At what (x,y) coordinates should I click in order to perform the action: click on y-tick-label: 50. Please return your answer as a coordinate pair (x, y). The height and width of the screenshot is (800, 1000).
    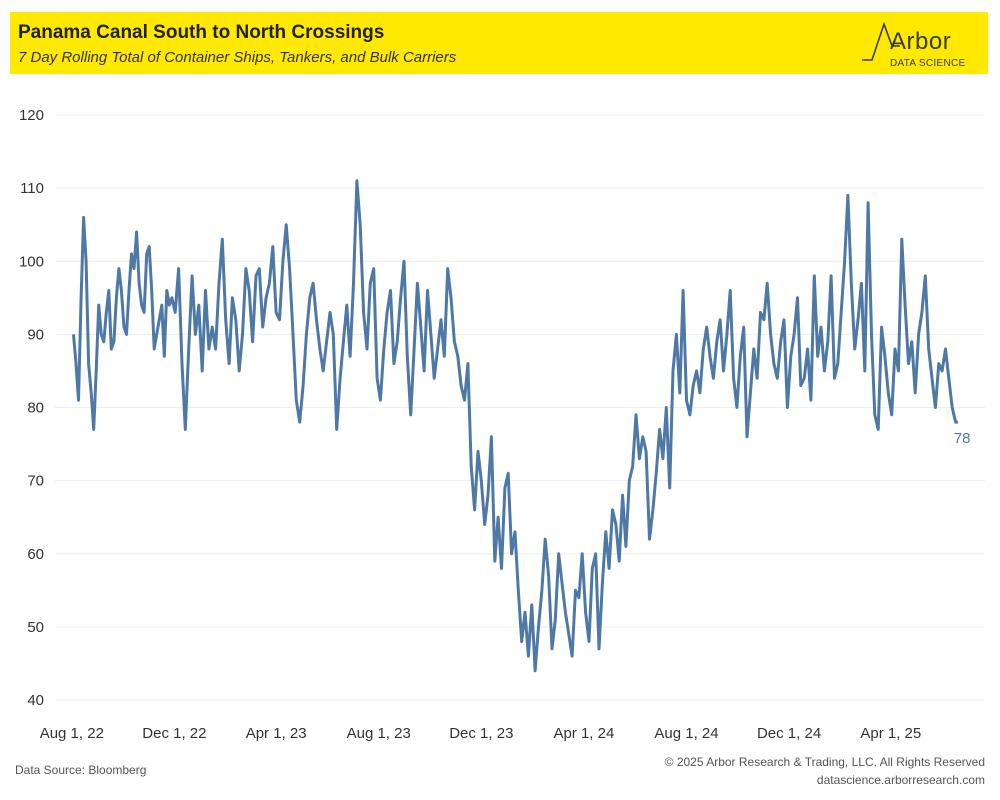
    Looking at the image, I should click on (35, 627).